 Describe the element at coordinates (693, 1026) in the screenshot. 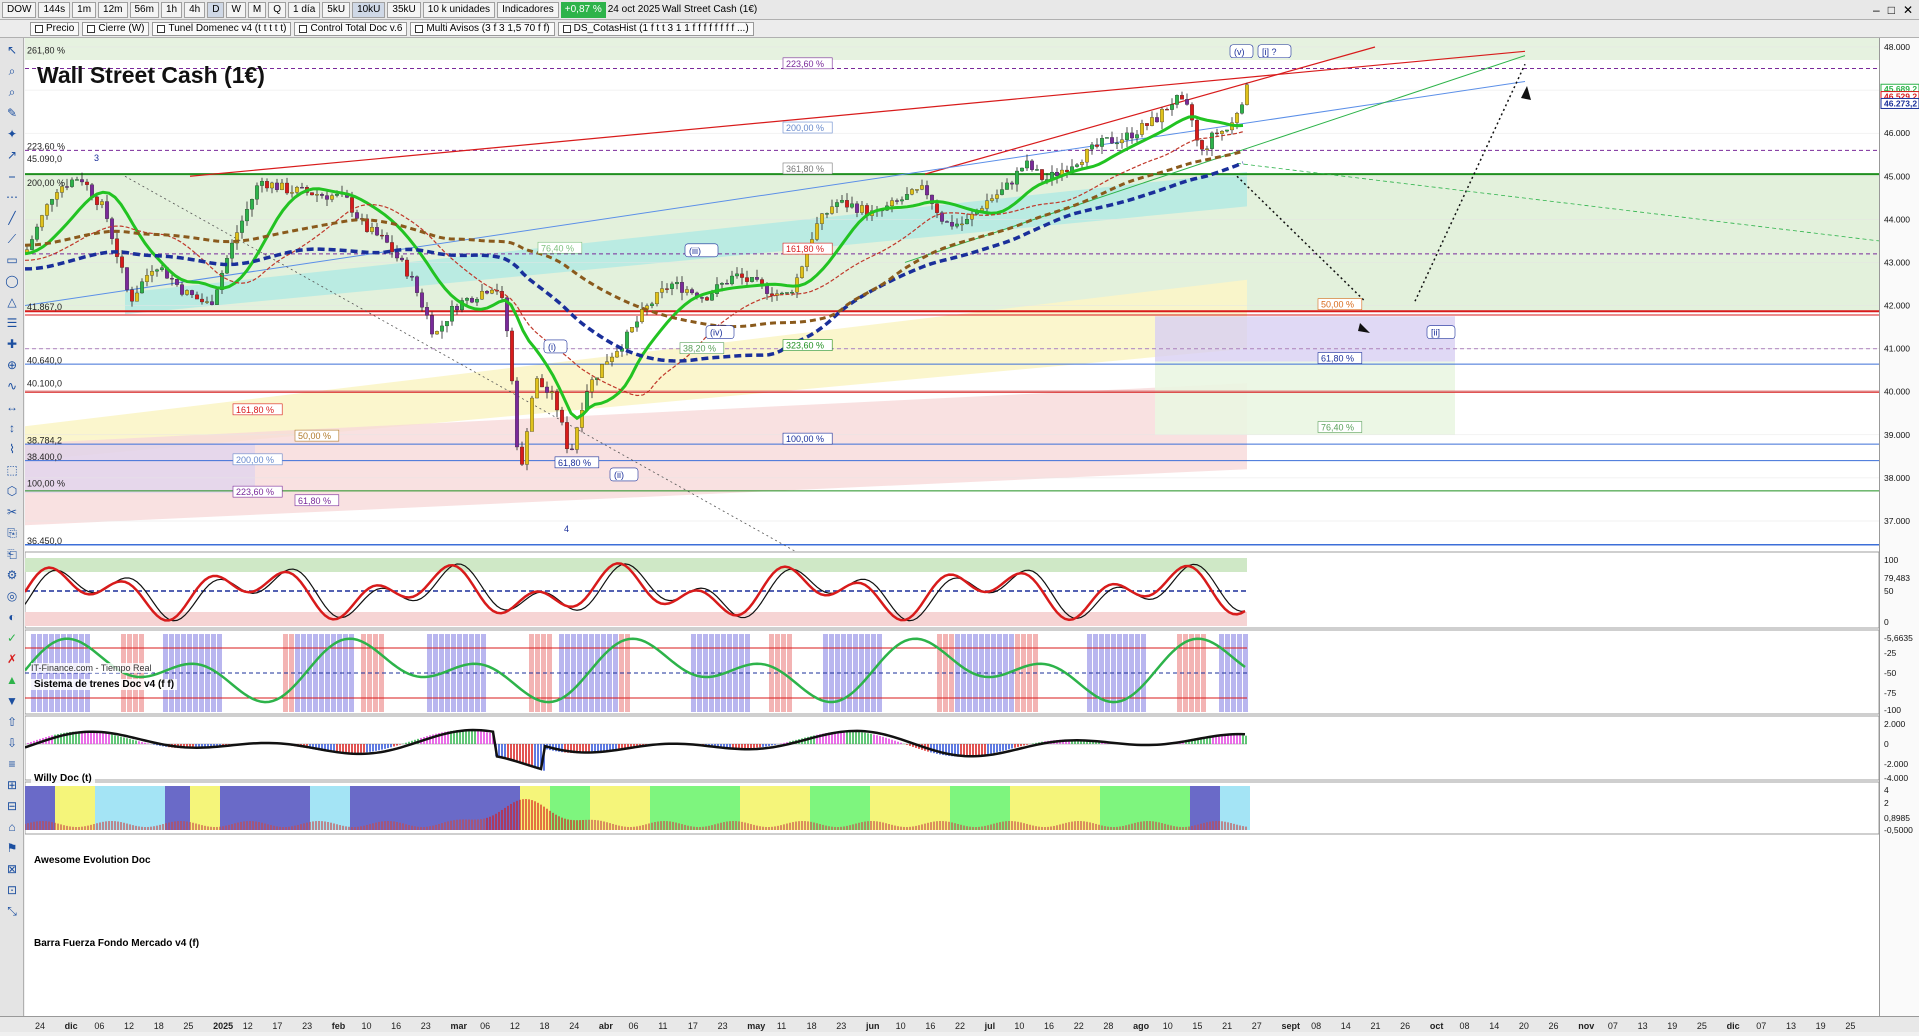

I see `x-tick-label: 17` at that location.